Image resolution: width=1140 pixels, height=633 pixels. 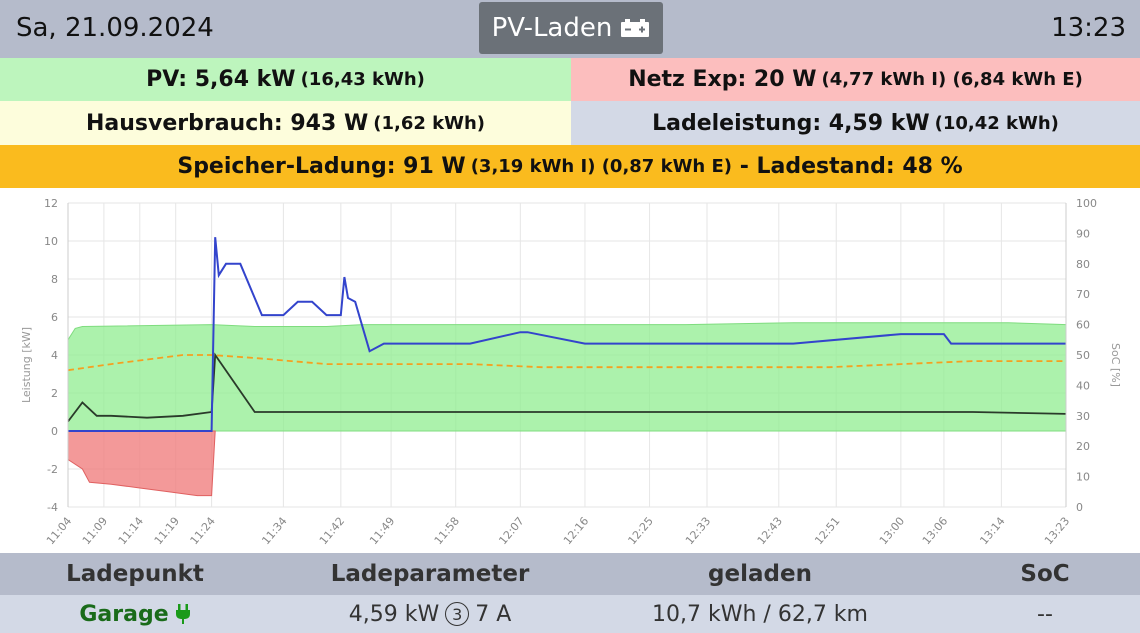 I want to click on plug-icon, so click(x=182, y=614).